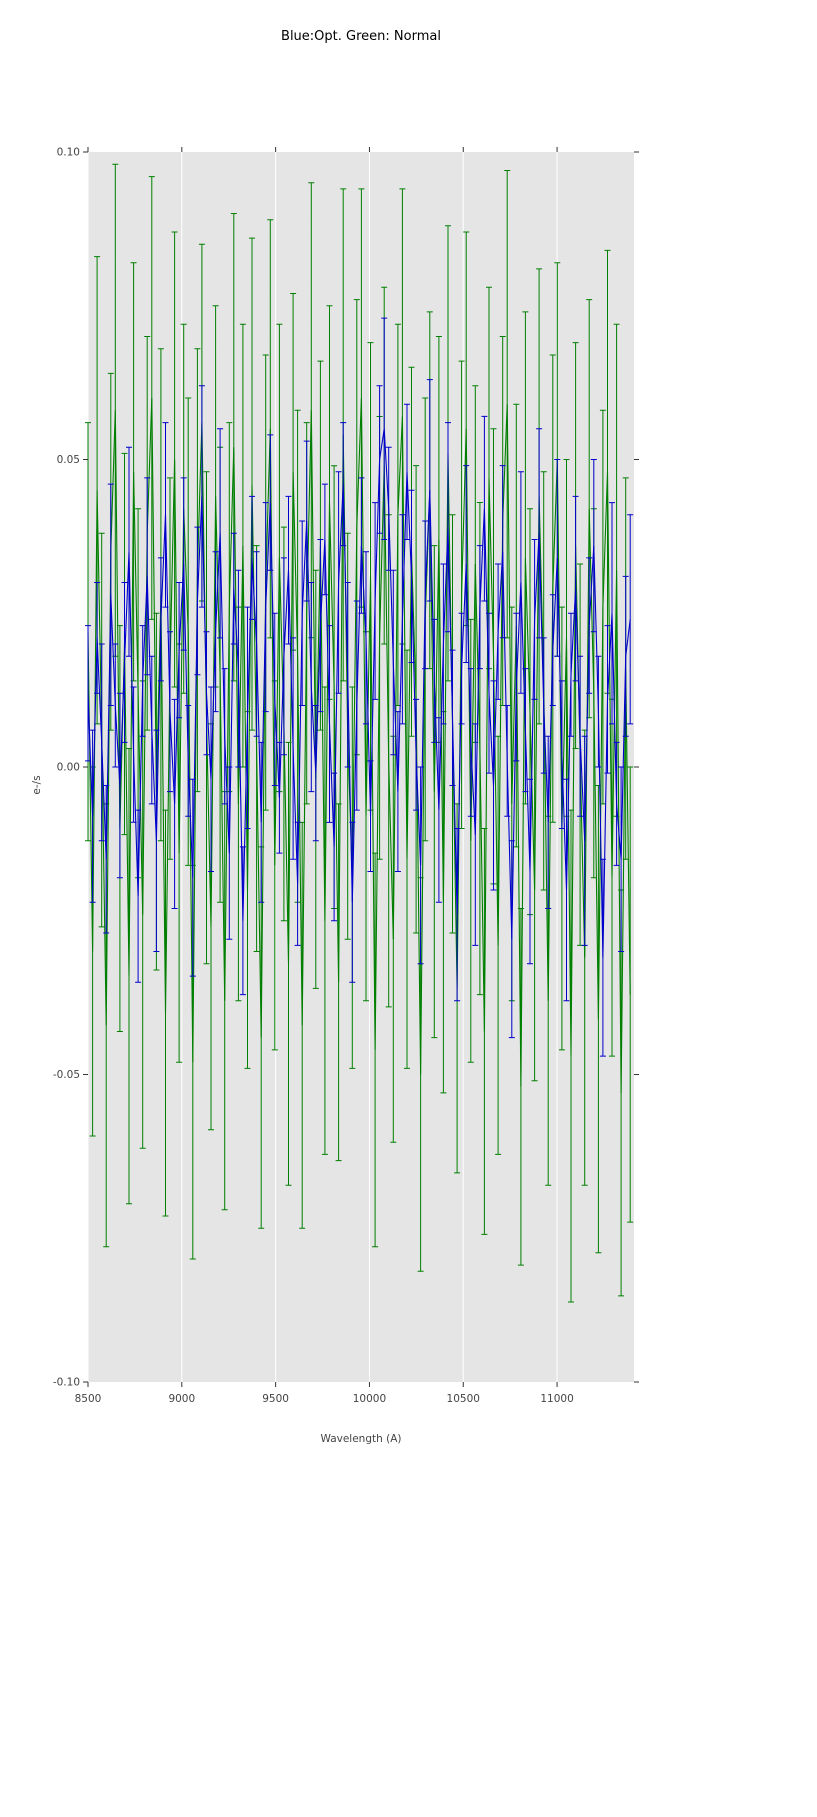 The width and height of the screenshot is (817, 1817). I want to click on y-tick-label: 0.10, so click(68, 153).